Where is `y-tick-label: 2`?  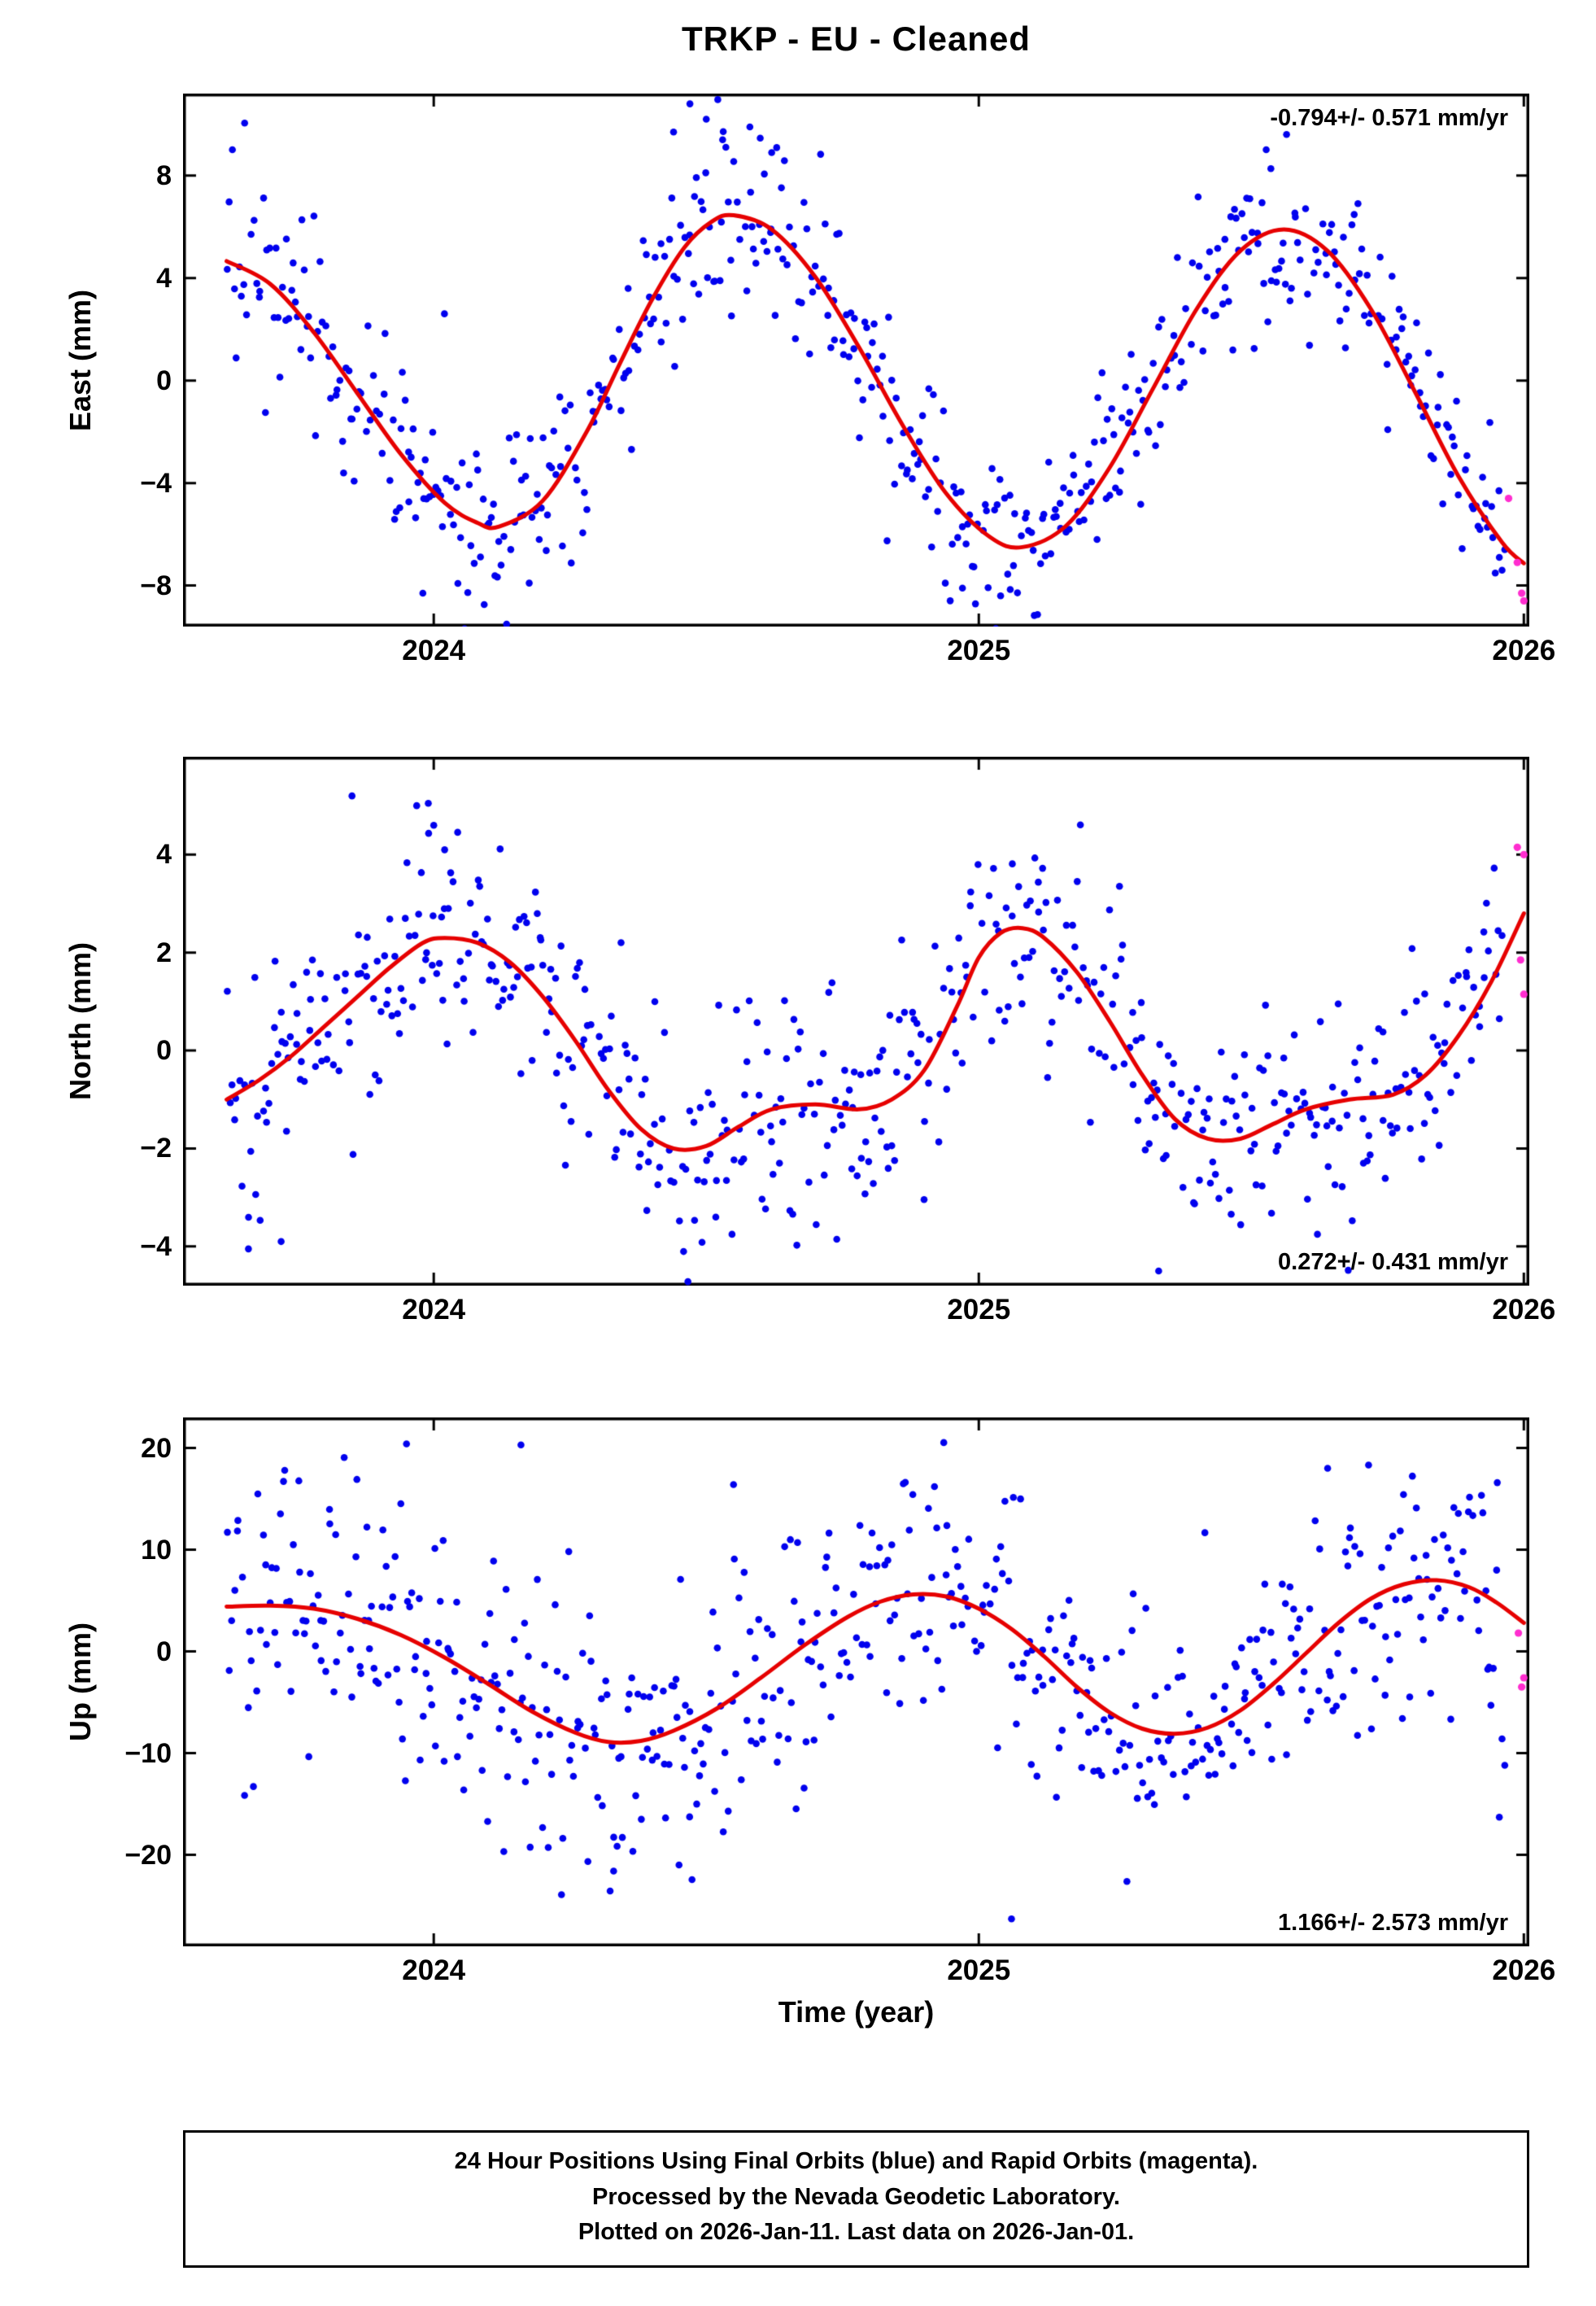
y-tick-label: 2 is located at coordinates (164, 952).